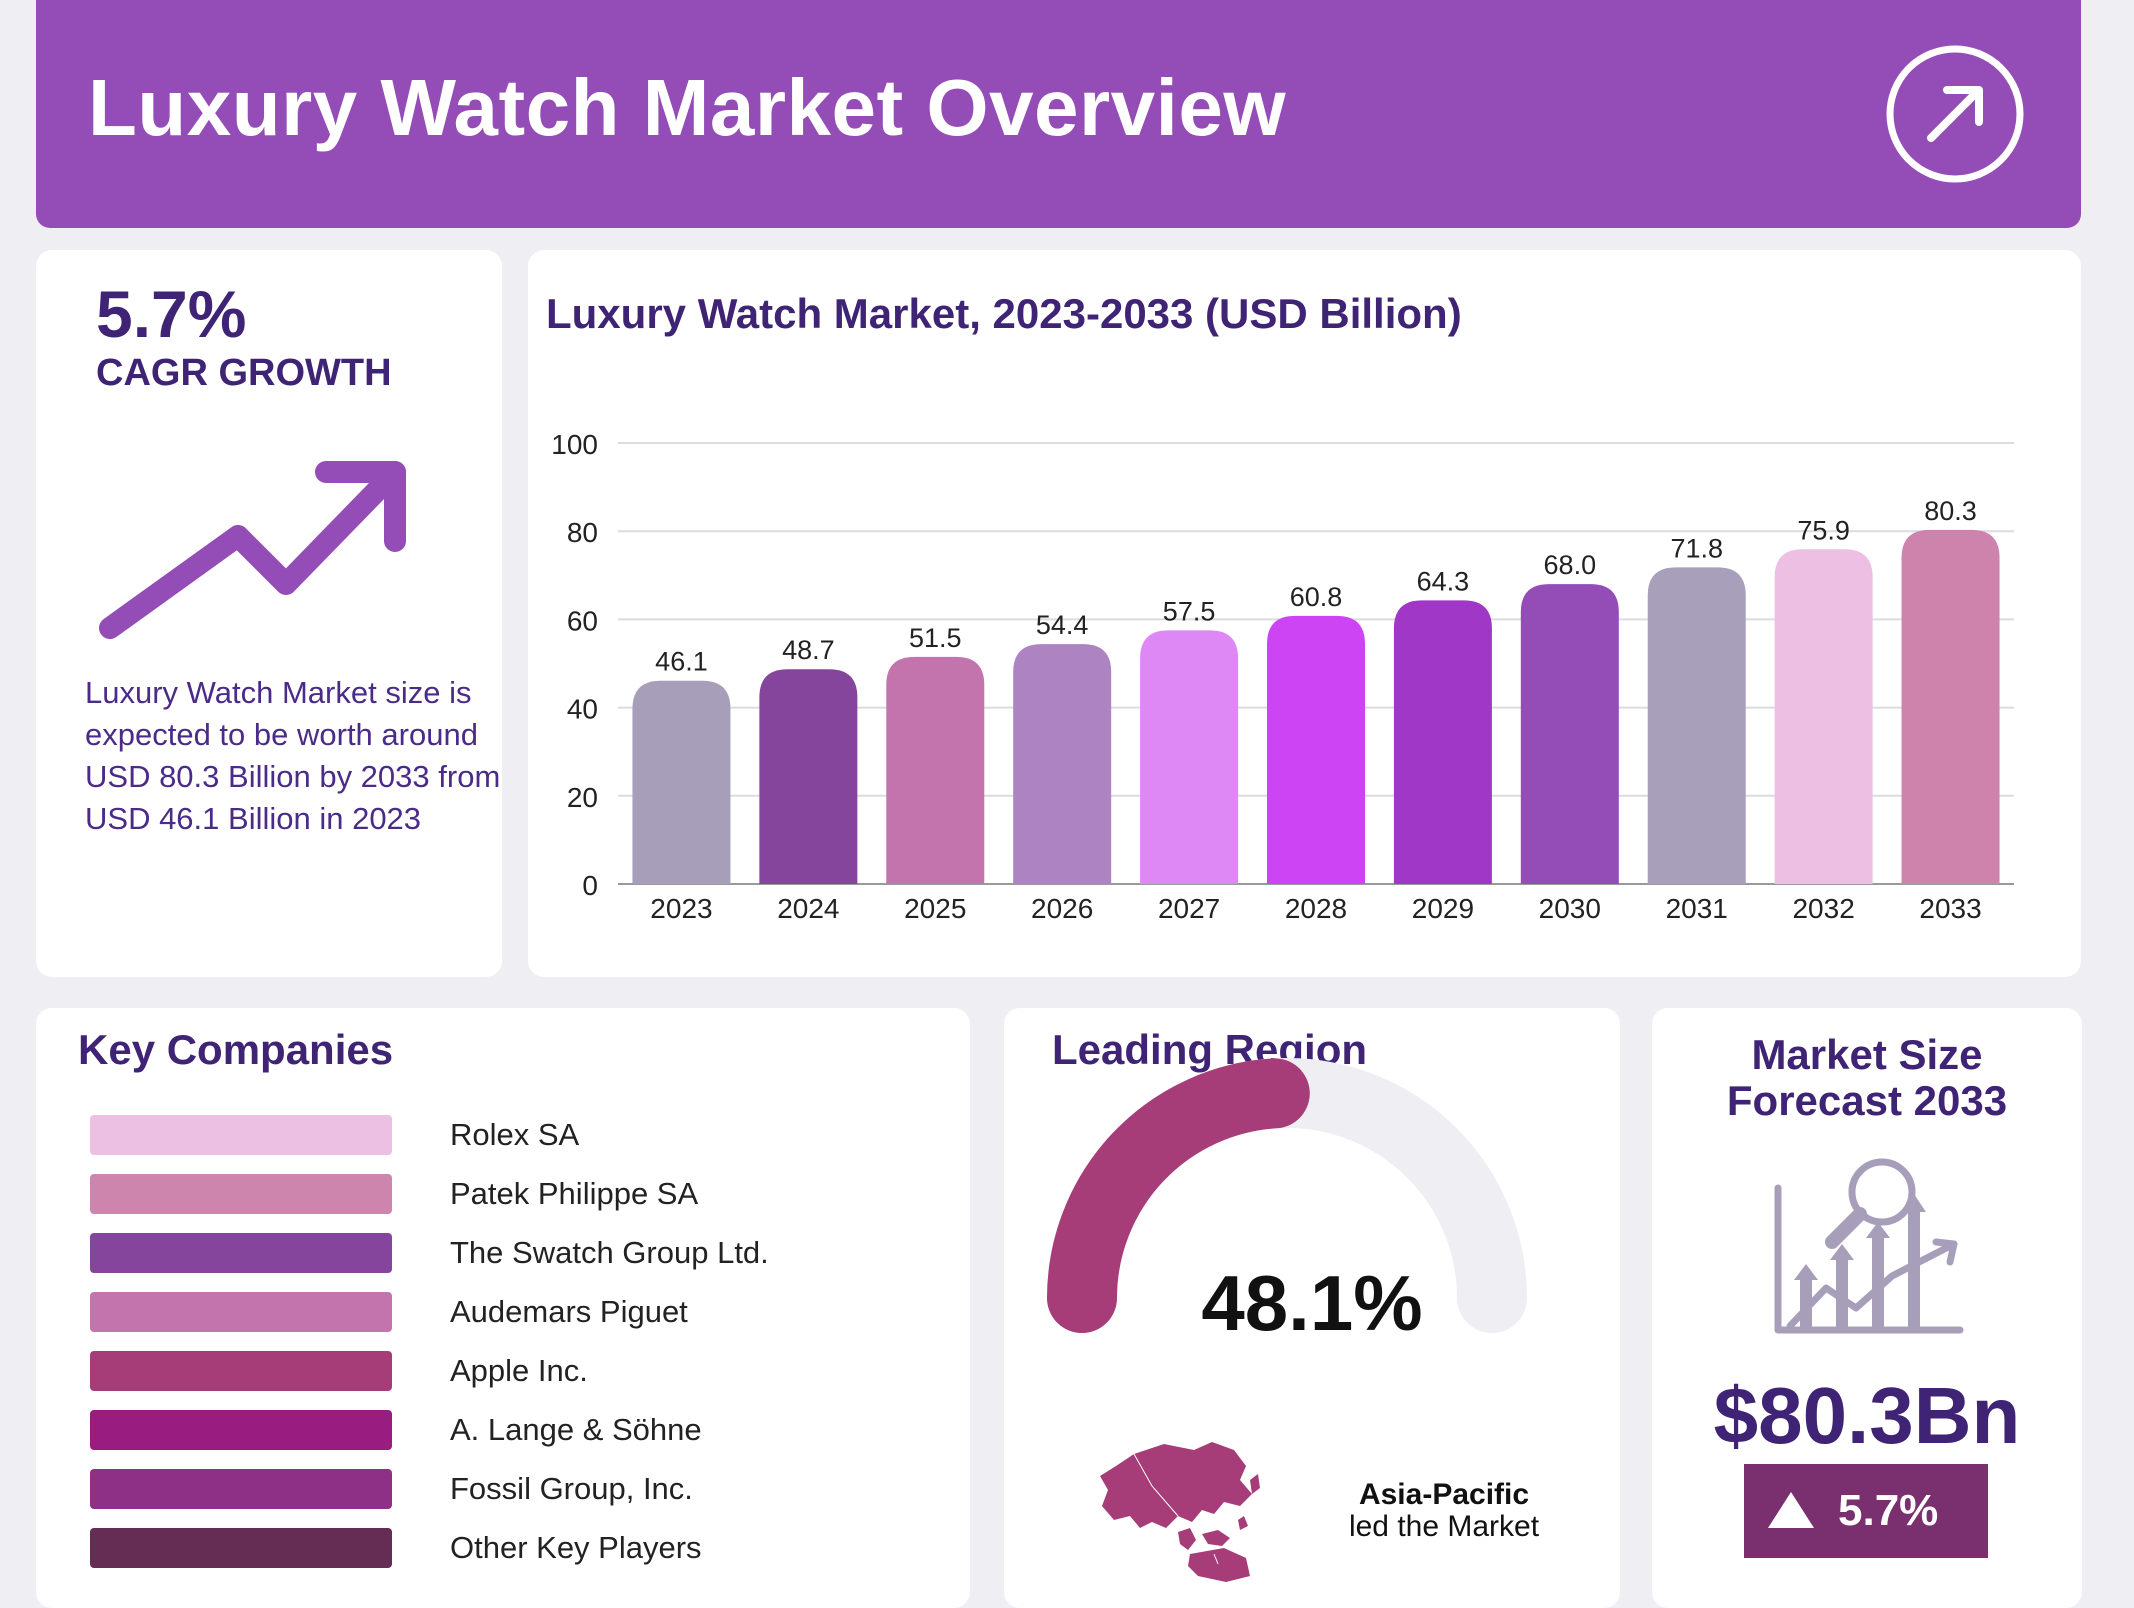 The image size is (2134, 1608). What do you see at coordinates (1888, 1510) in the screenshot?
I see `growth-badge-value: 5.7%` at bounding box center [1888, 1510].